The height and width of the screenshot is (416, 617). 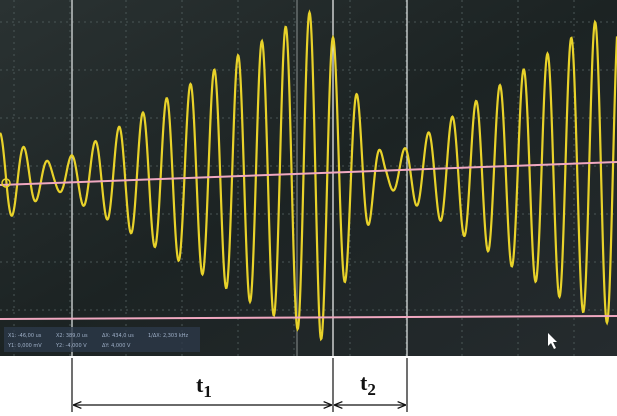 I want to click on readout: 1/ΔX: 2,303 kHz, so click(x=168, y=336).